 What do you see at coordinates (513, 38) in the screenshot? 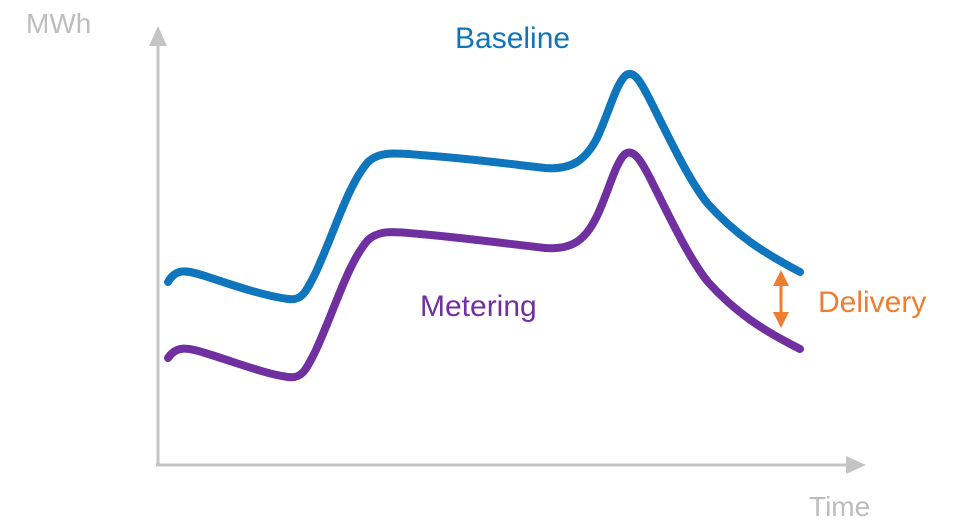
I see `baseline-label: Baseline` at bounding box center [513, 38].